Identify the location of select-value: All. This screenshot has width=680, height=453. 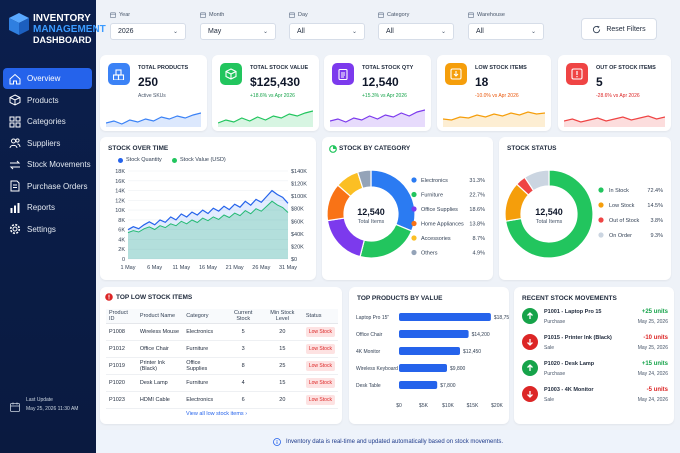
(390, 31).